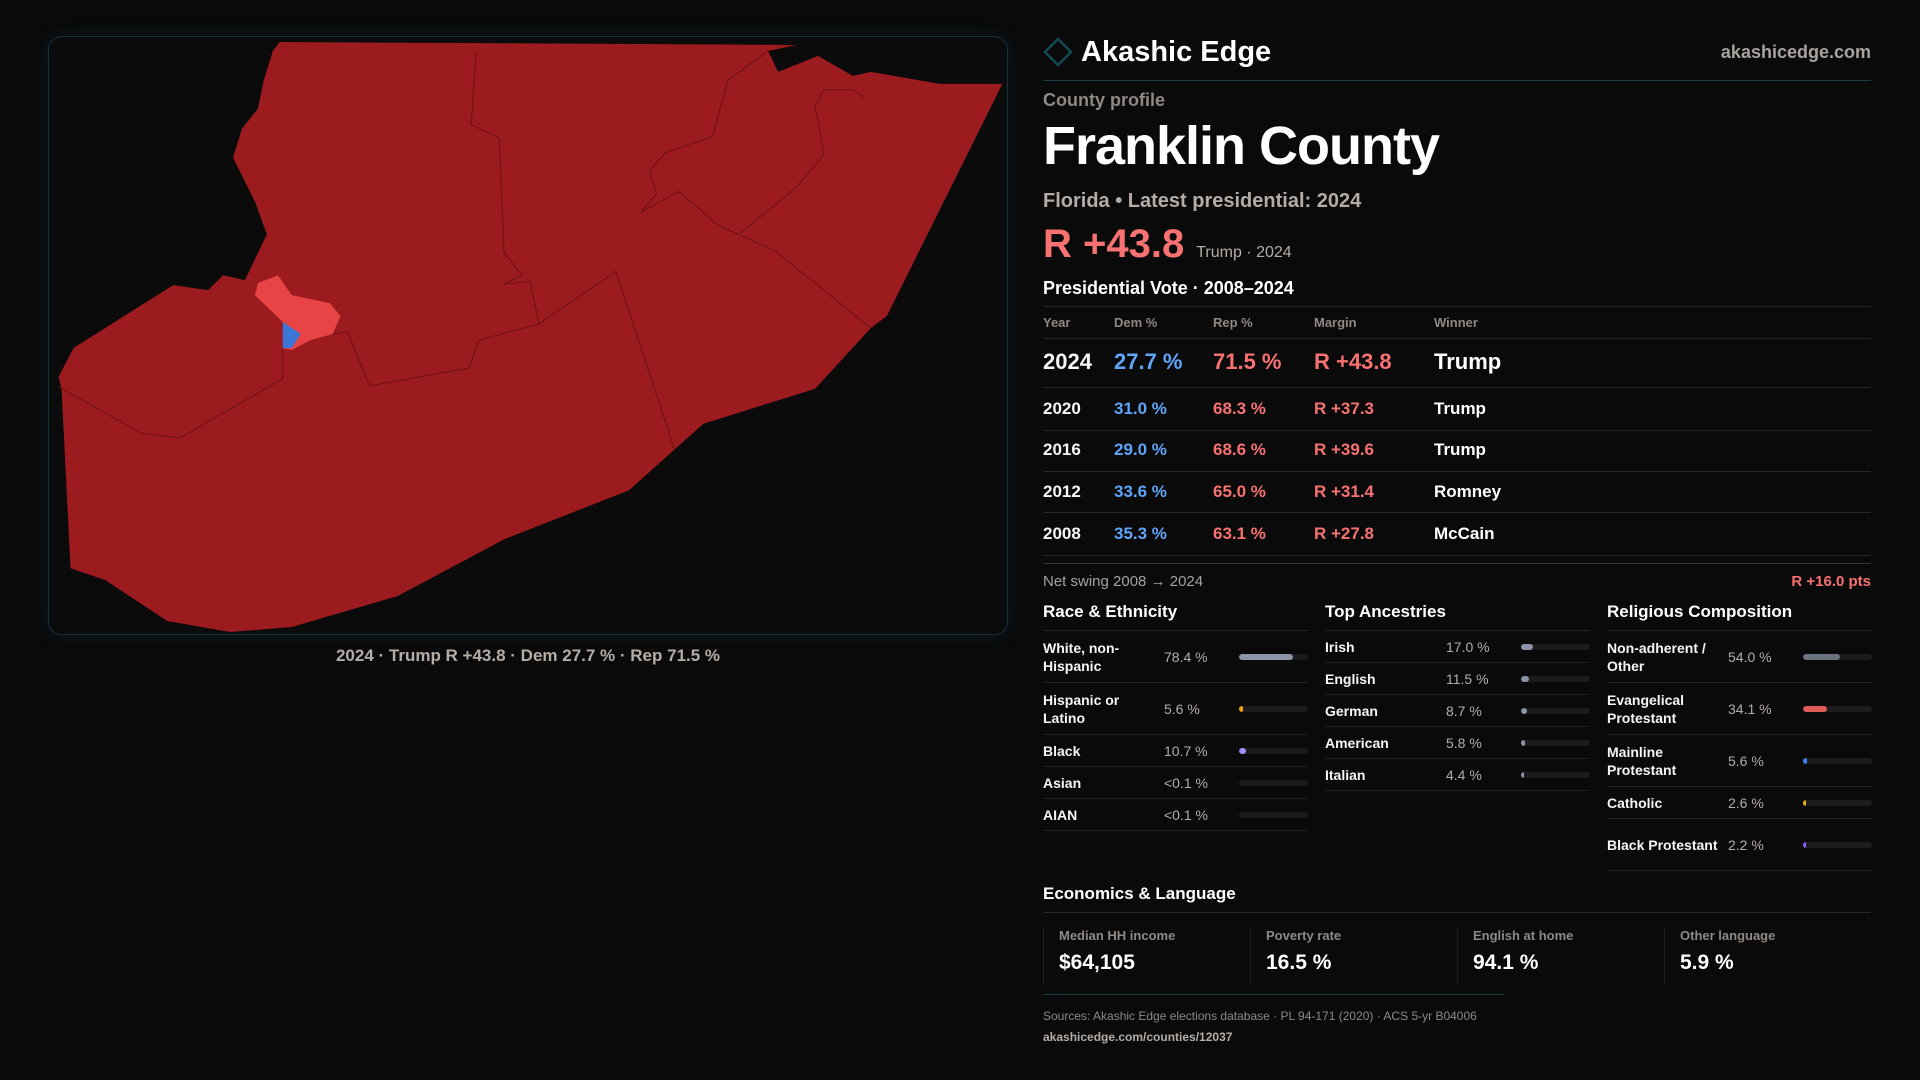 This screenshot has height=1080, width=1920. I want to click on table-row: 2020 31.0 % 68.3 % R +37.3 Trump, so click(1457, 409).